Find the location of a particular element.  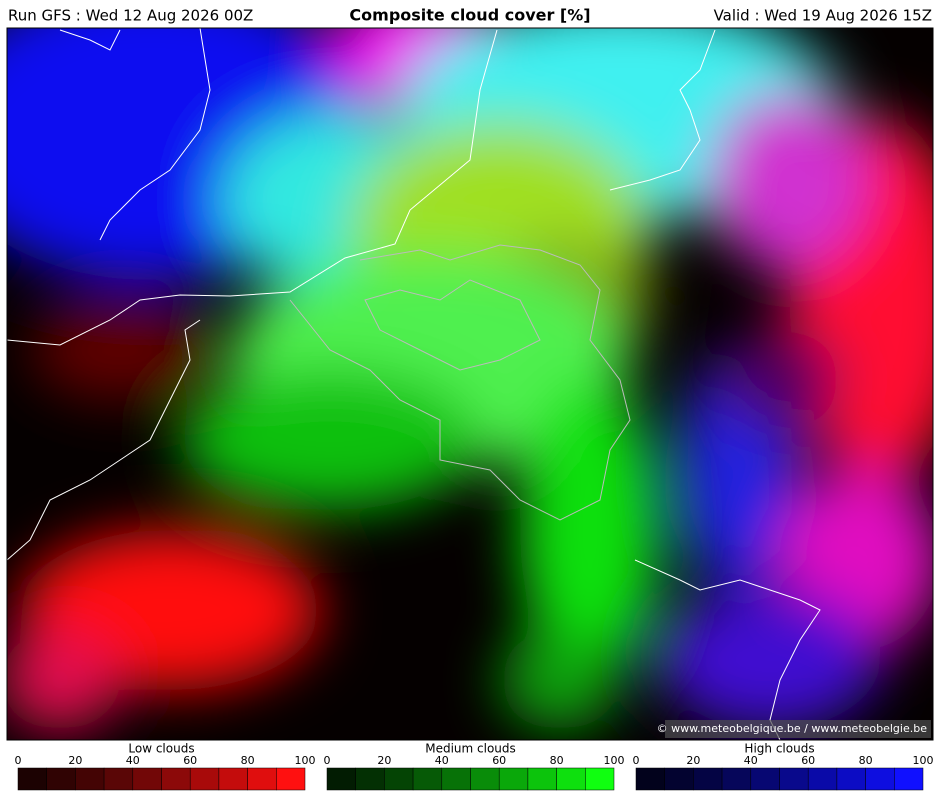

legend-title: Low clouds is located at coordinates (161, 749).